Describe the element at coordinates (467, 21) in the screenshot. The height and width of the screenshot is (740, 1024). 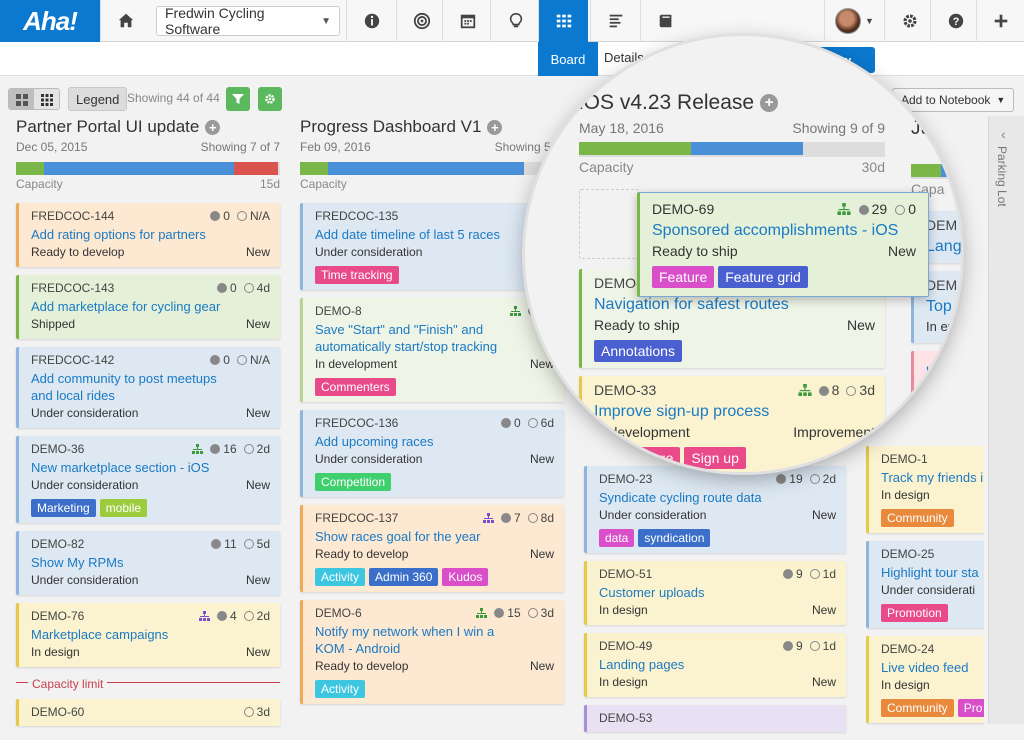
I see `calendar-icon` at that location.